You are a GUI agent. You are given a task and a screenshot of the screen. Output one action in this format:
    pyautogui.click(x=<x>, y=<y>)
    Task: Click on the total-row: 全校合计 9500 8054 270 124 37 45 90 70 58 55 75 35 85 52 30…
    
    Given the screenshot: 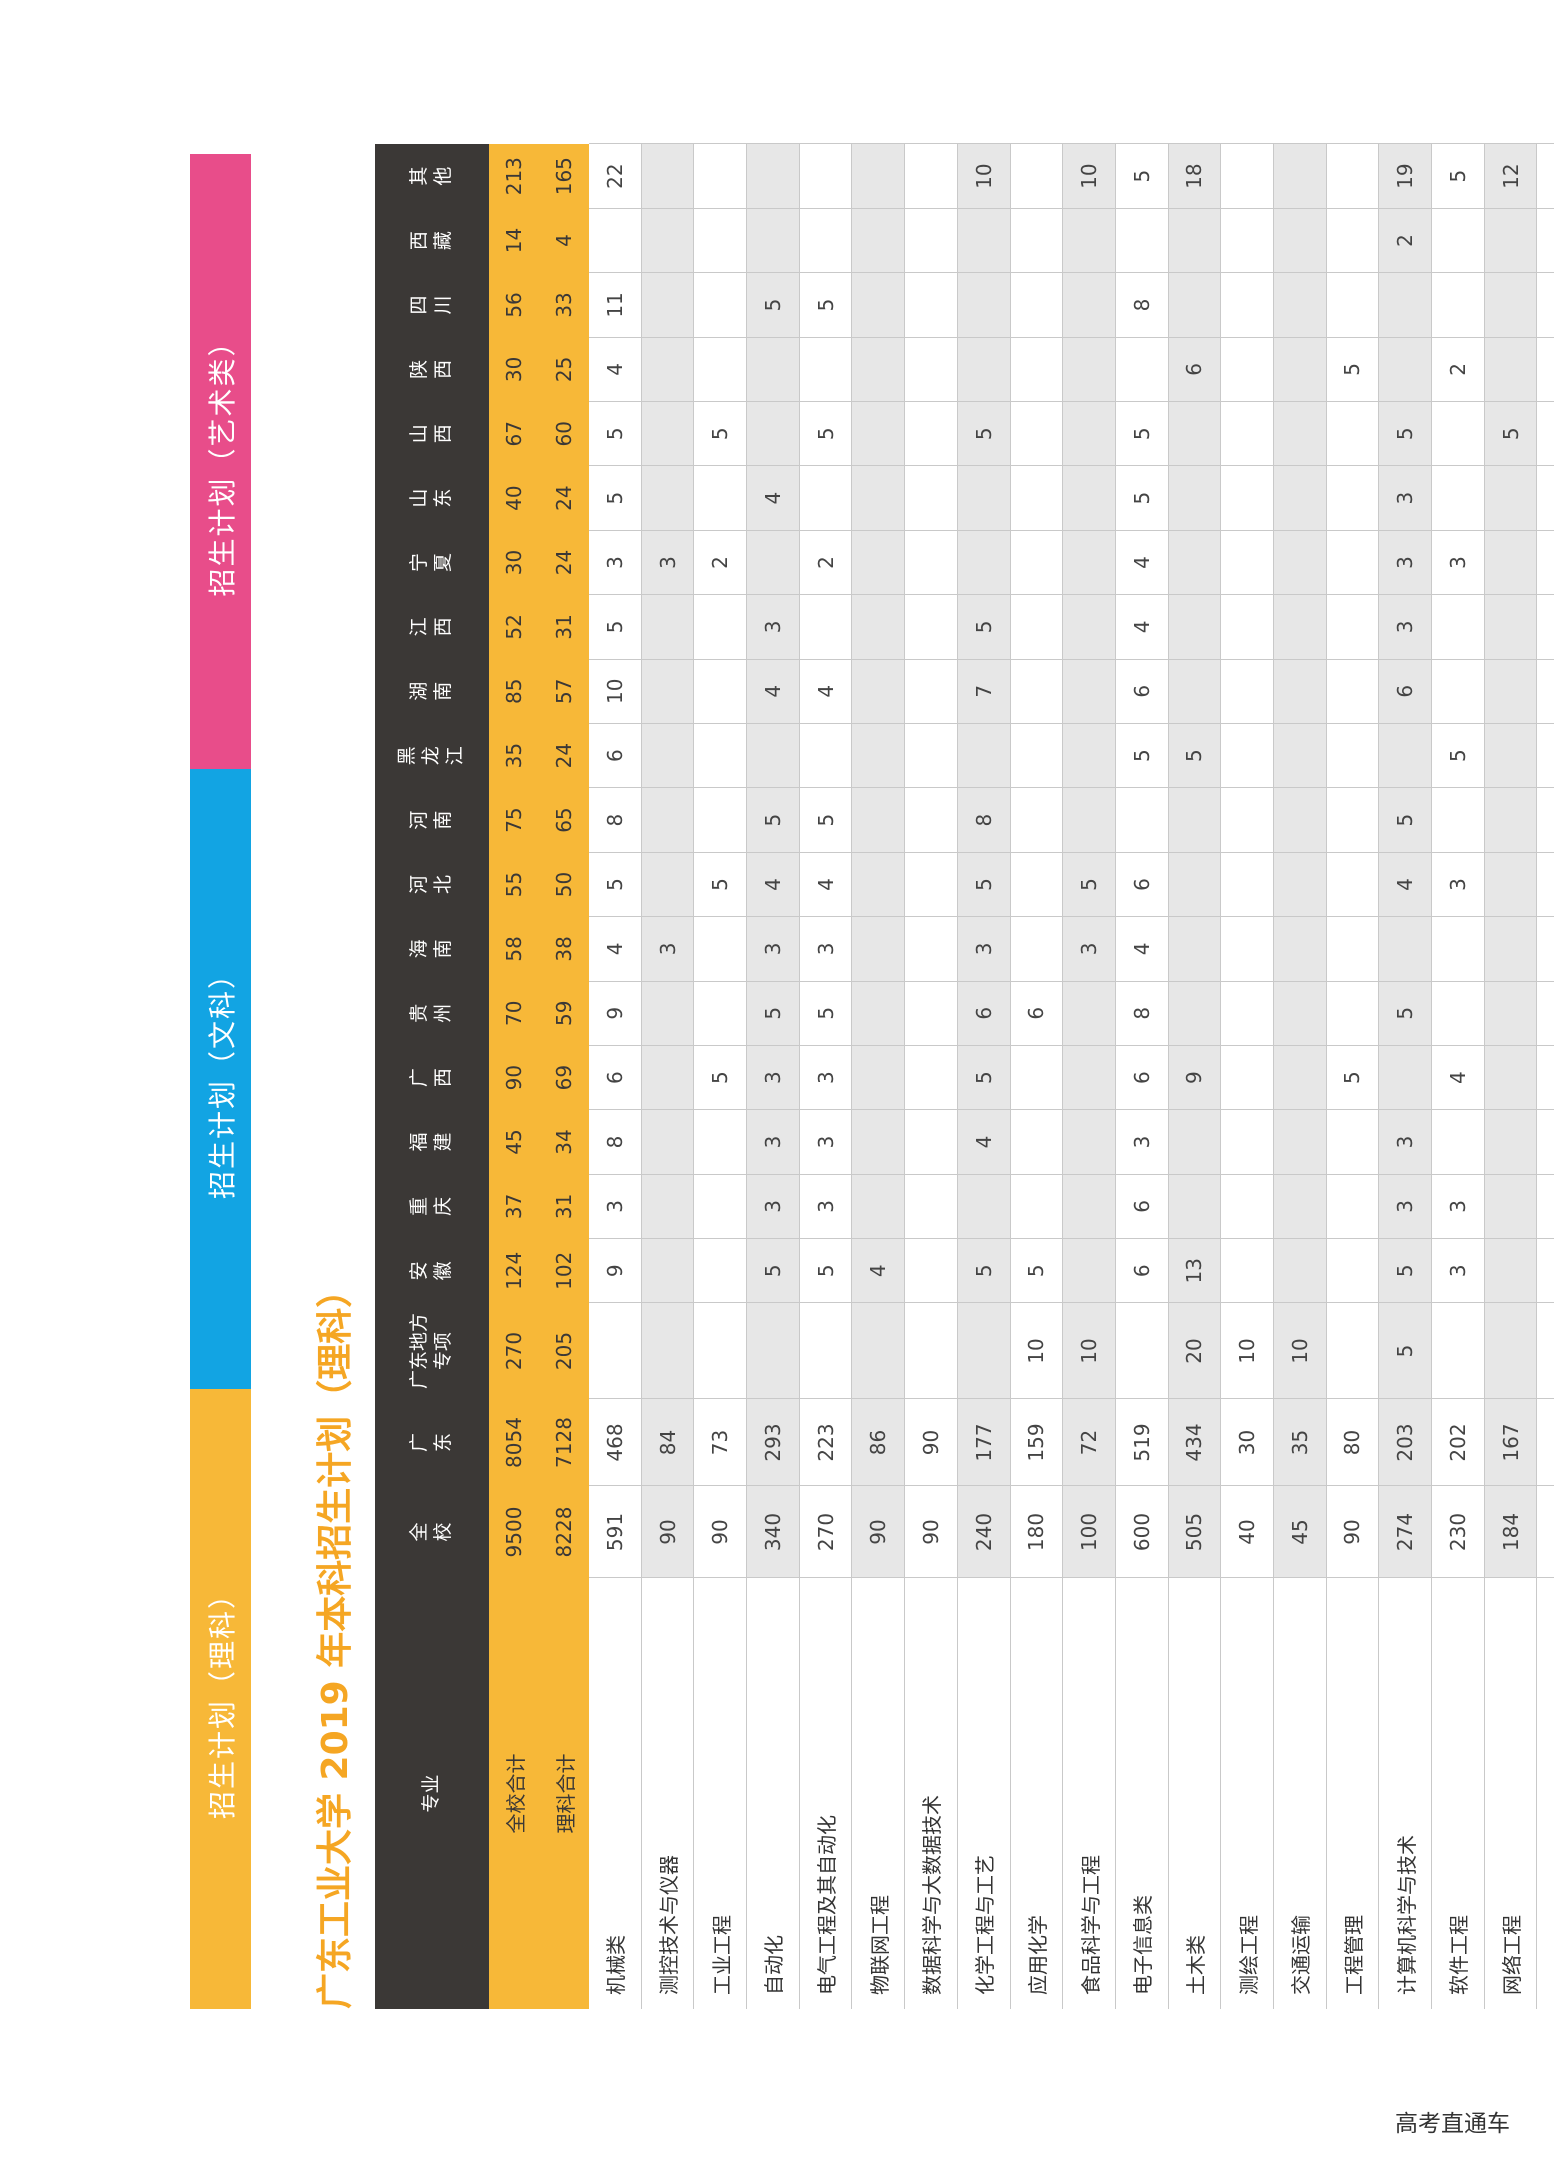 What is the action you would take?
    pyautogui.click(x=514, y=1076)
    